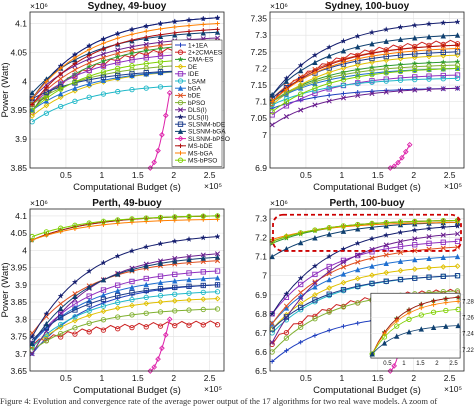 The image size is (474, 408). I want to click on series-point-2+2CMAES, so click(175, 325).